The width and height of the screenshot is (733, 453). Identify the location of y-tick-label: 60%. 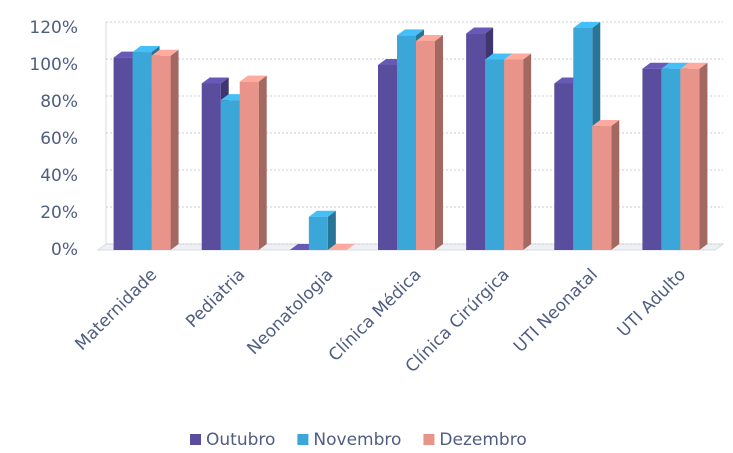
(59, 139).